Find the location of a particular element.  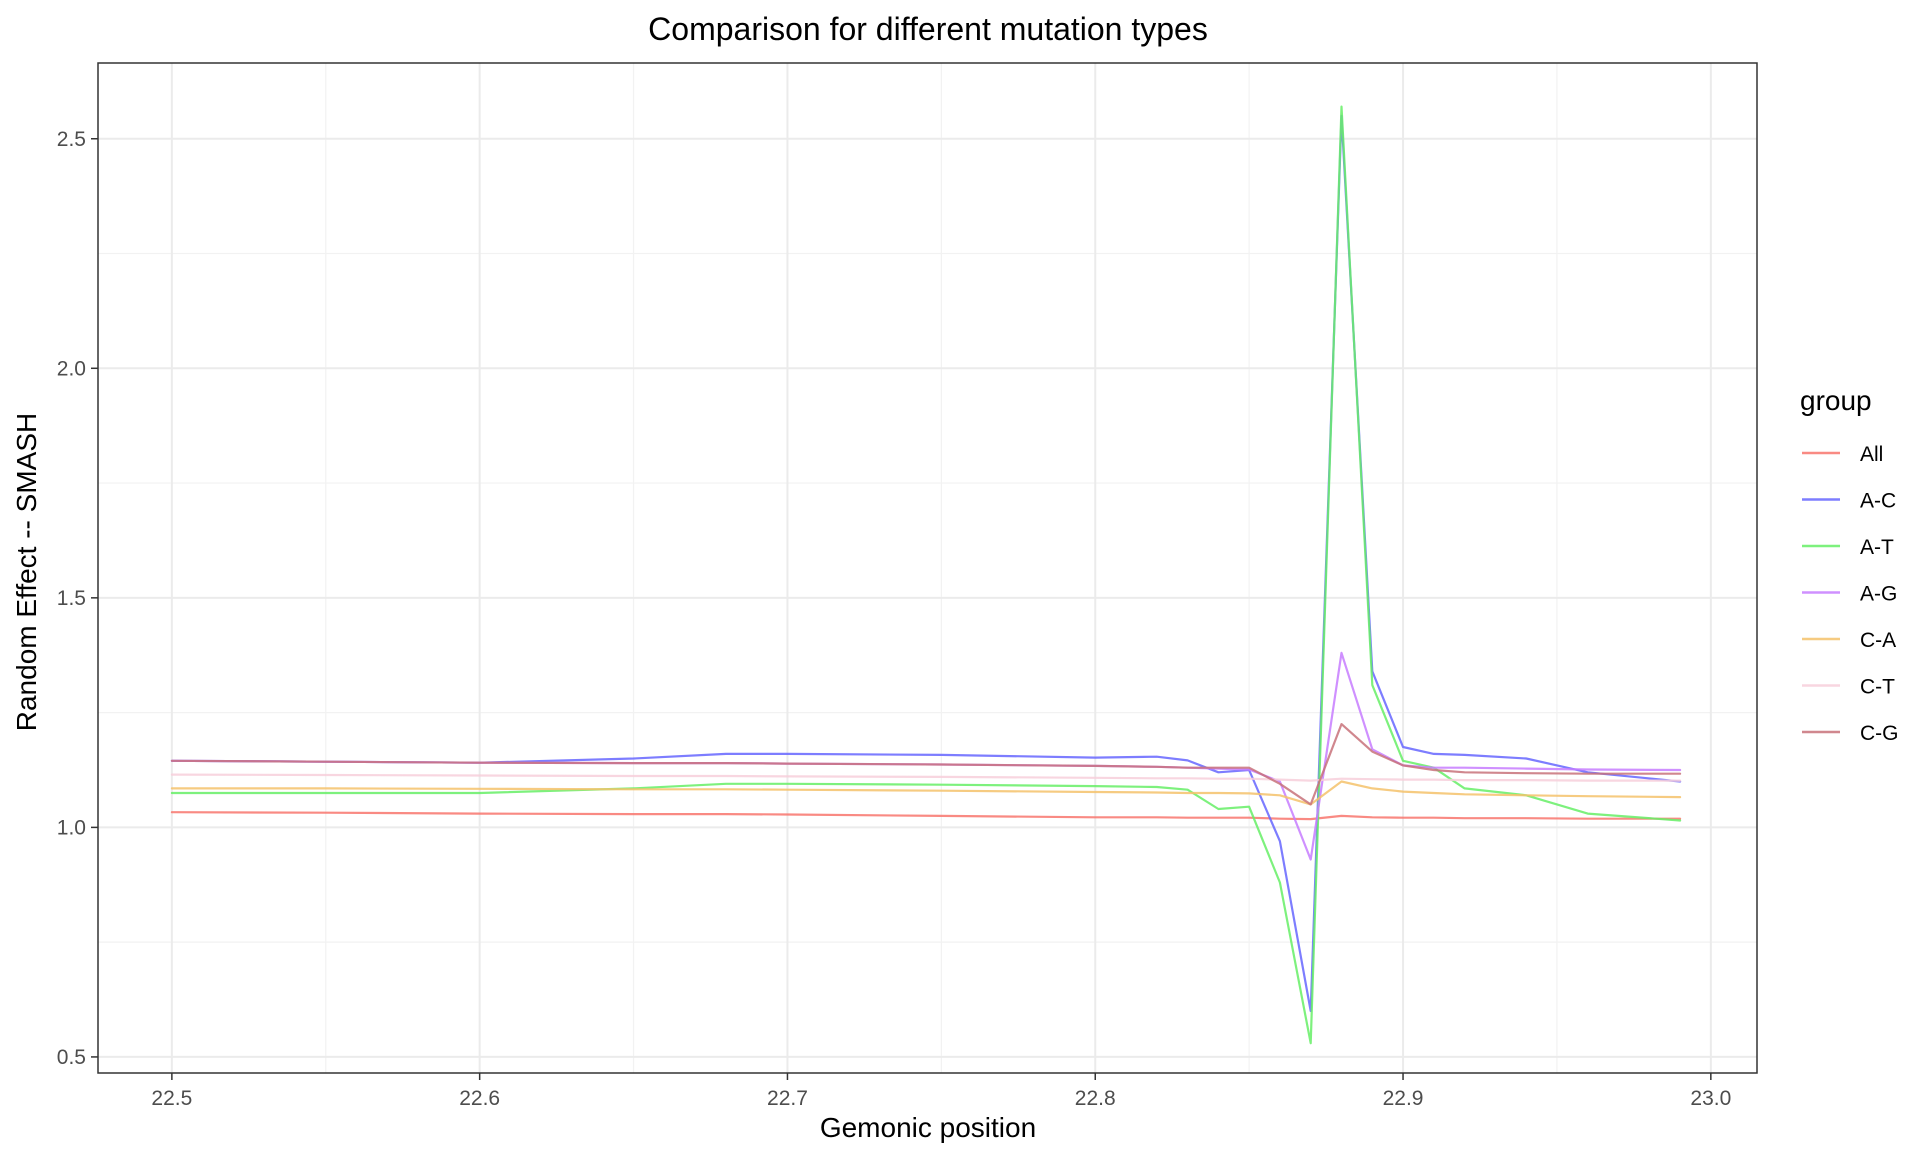

legend-label: All is located at coordinates (1871, 454).